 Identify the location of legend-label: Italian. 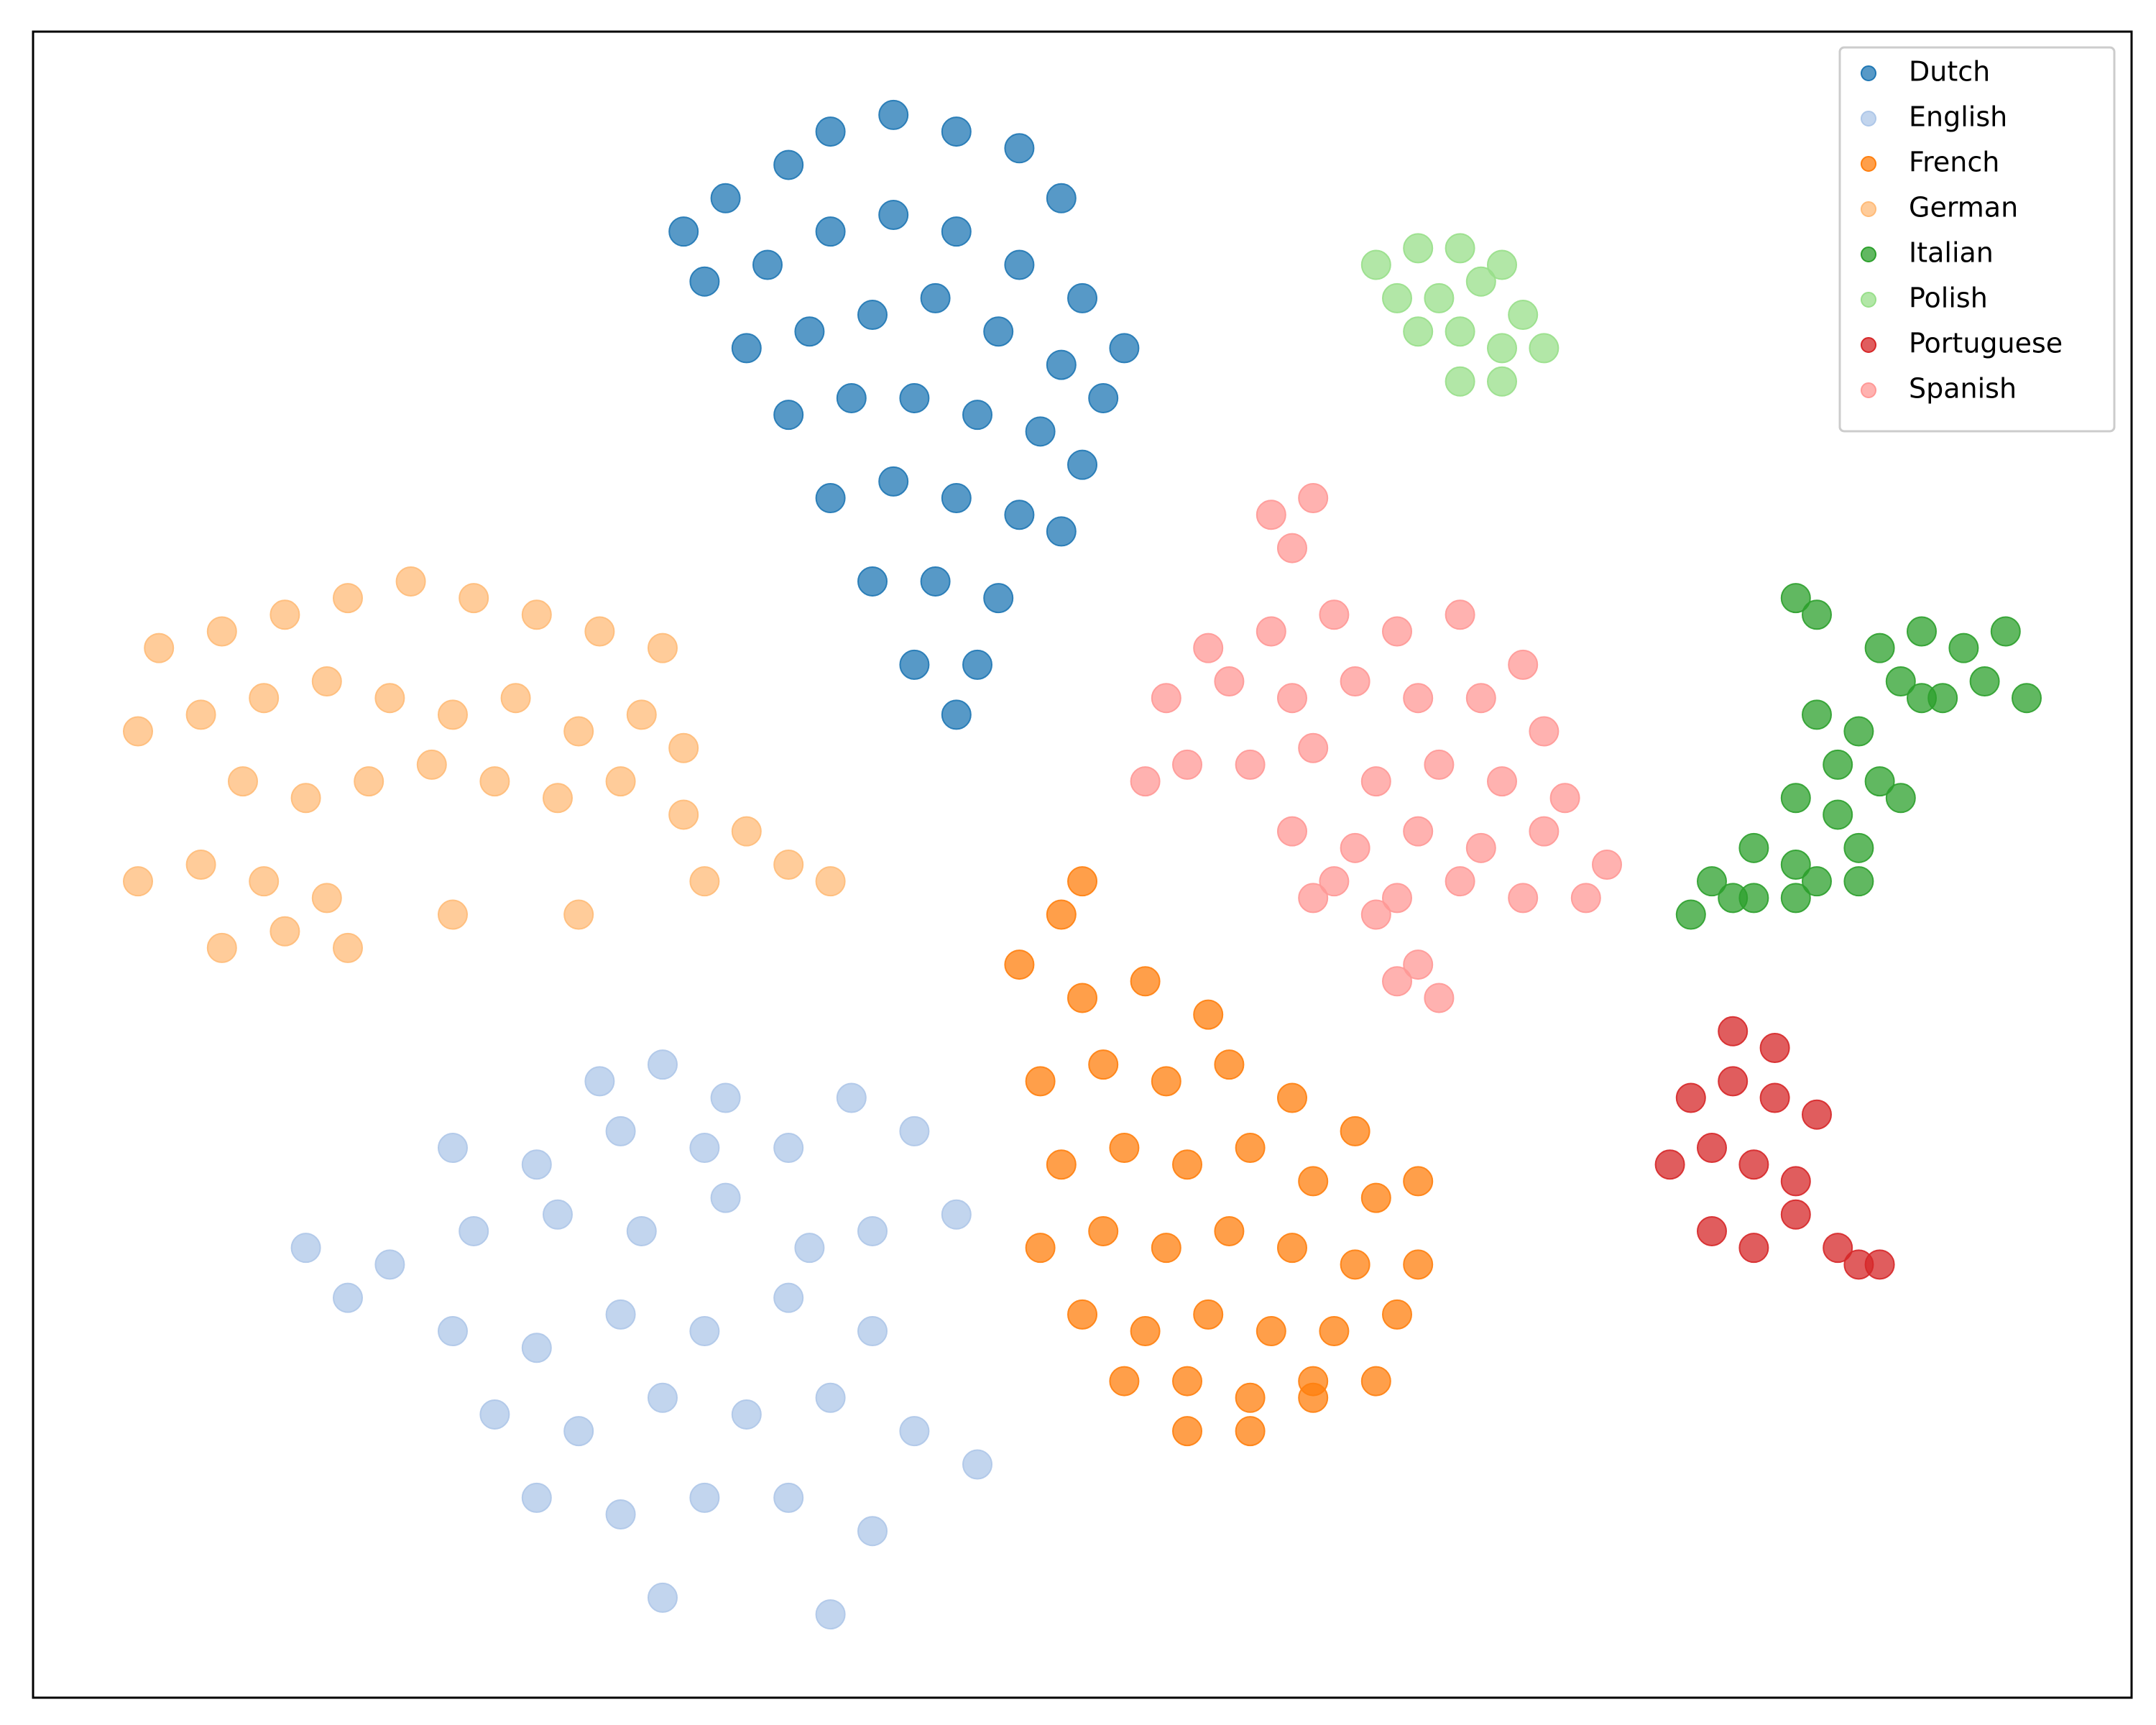
(1951, 253).